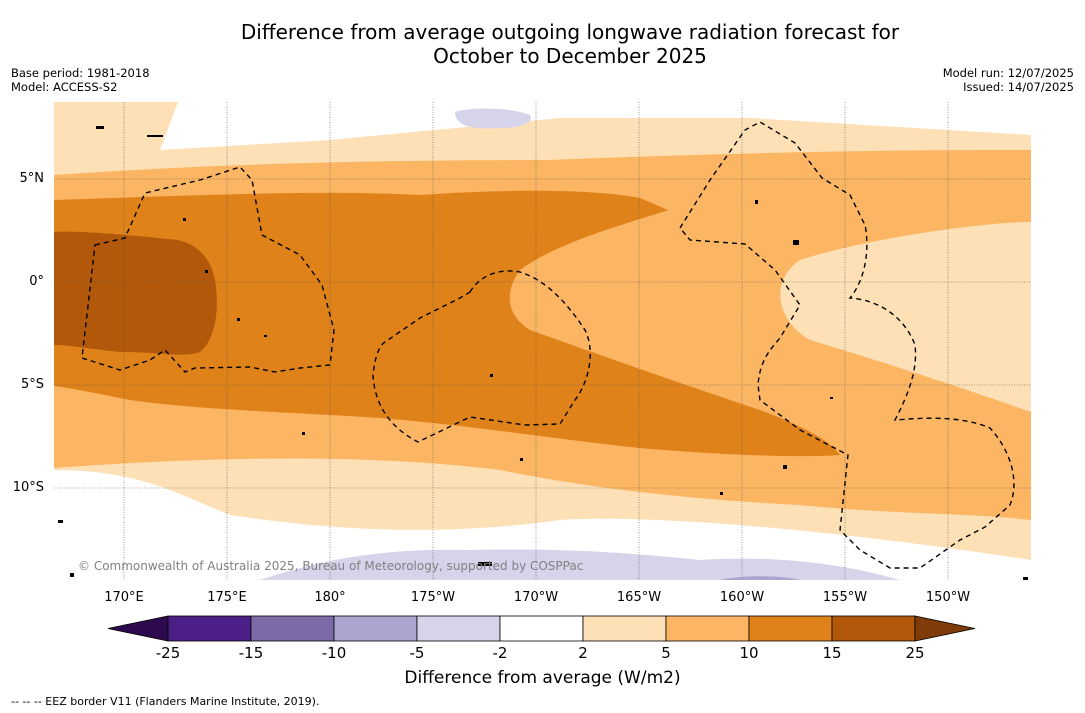 This screenshot has height=713, width=1085. I want to click on lat-label-5s: 5°S, so click(32, 384).